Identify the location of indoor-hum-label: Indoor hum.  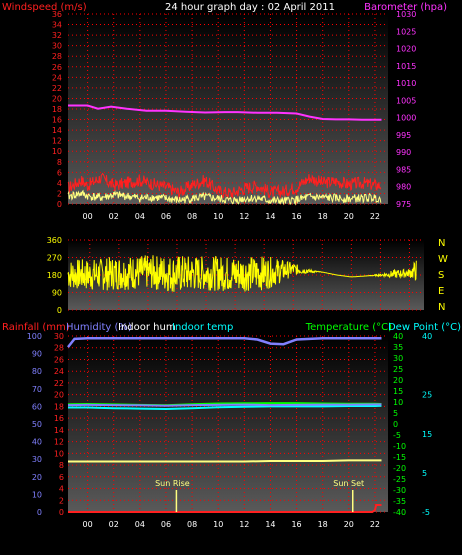
(147, 327).